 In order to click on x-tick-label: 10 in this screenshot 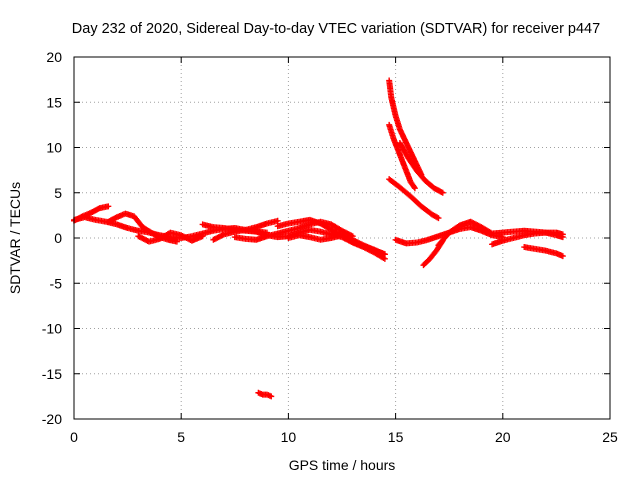, I will do `click(289, 437)`.